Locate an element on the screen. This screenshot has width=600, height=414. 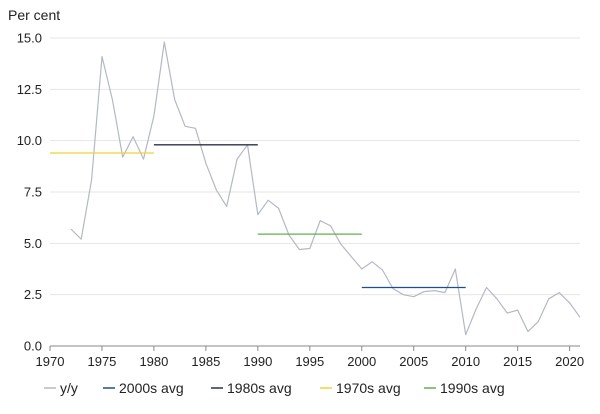
legend-label: 2000s avg is located at coordinates (151, 388).